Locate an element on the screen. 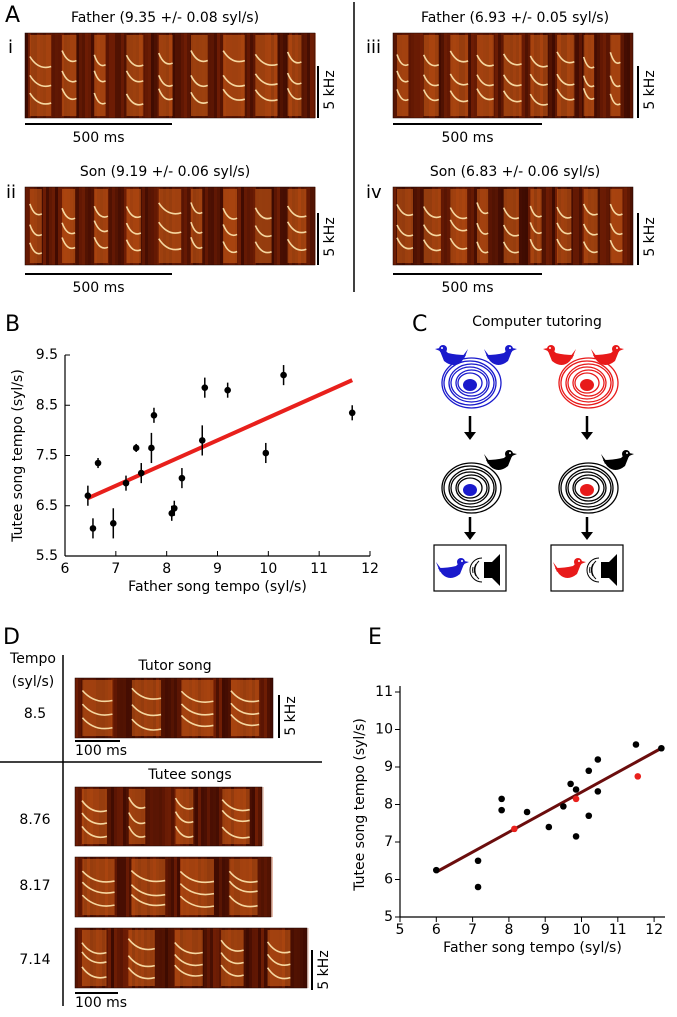  panel-label: A is located at coordinates (12, 15).